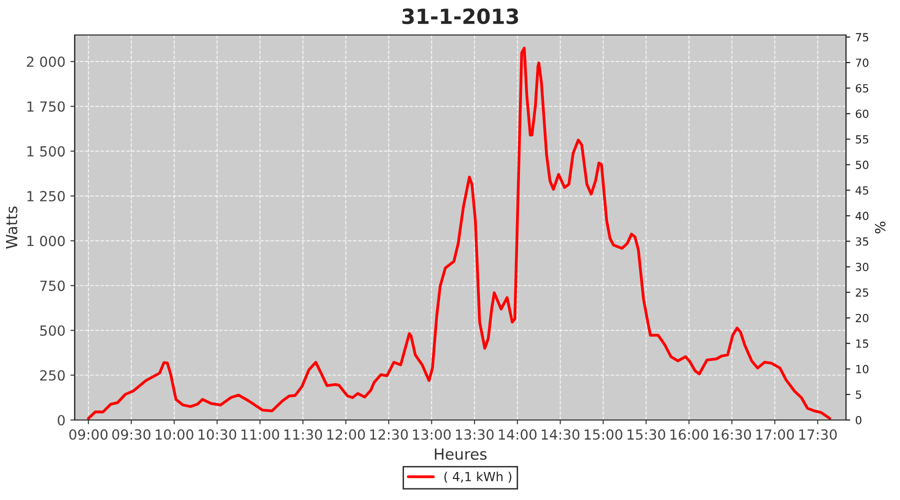 This screenshot has height=500, width=900. I want to click on x-tick-label: 10:30, so click(217, 434).